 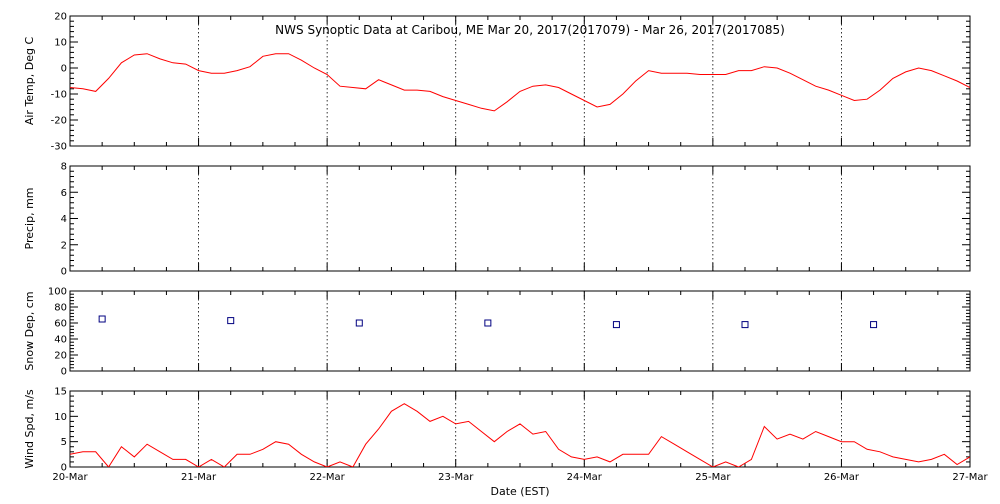 I want to click on x-axis-label: Date (EST), so click(x=519, y=491).